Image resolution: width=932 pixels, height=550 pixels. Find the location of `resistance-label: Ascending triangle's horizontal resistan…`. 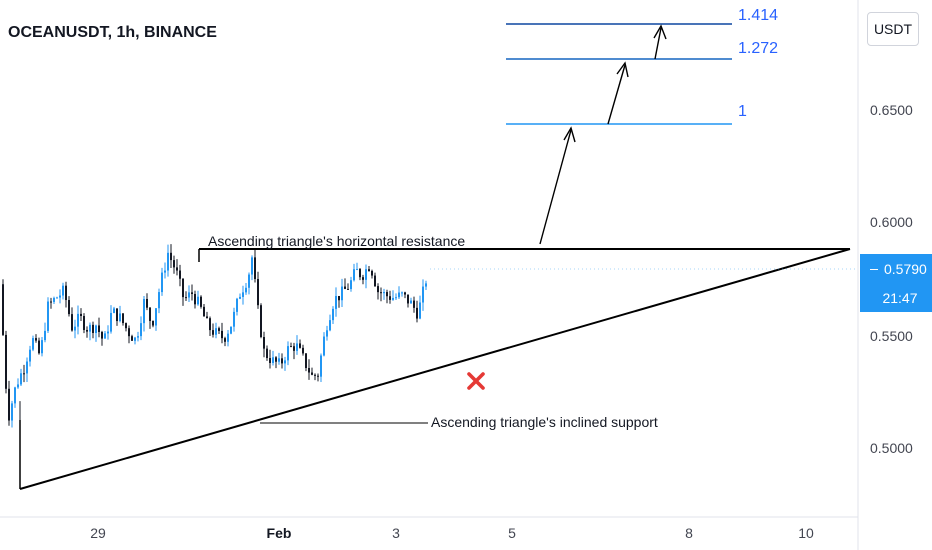

resistance-label: Ascending triangle's horizontal resistan… is located at coordinates (336, 241).